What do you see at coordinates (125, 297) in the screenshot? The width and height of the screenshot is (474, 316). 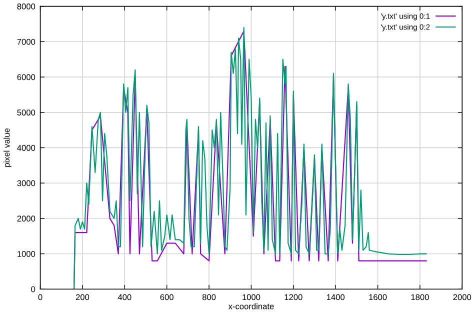 I see `x-tick-label: 400` at bounding box center [125, 297].